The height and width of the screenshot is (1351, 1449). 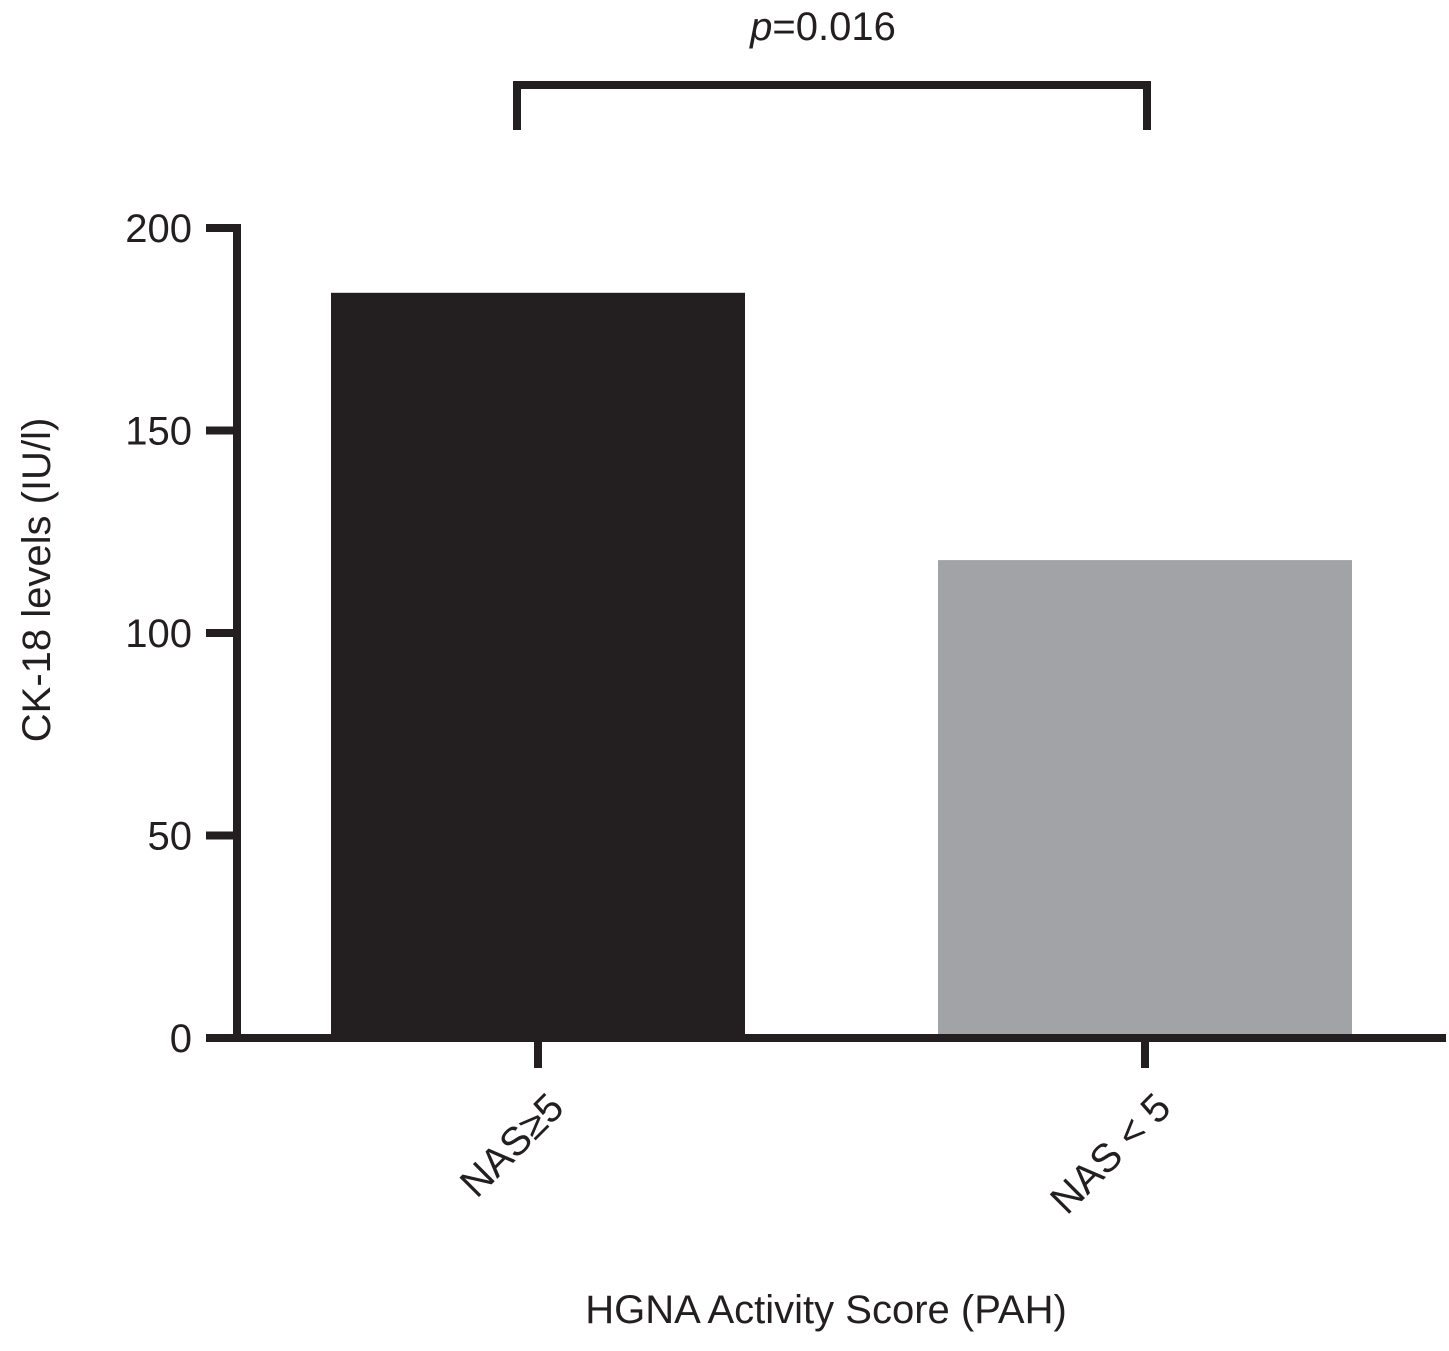 What do you see at coordinates (181, 1039) in the screenshot?
I see `y-tick-label: 0` at bounding box center [181, 1039].